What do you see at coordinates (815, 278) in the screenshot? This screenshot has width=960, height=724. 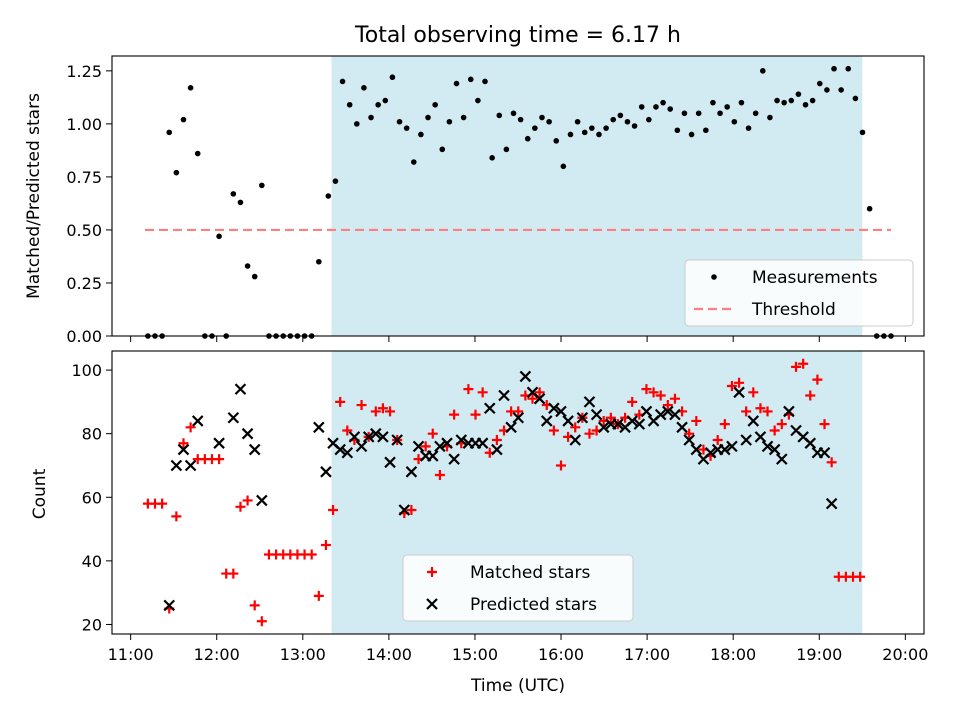 I see `legend-label: Measurements` at bounding box center [815, 278].